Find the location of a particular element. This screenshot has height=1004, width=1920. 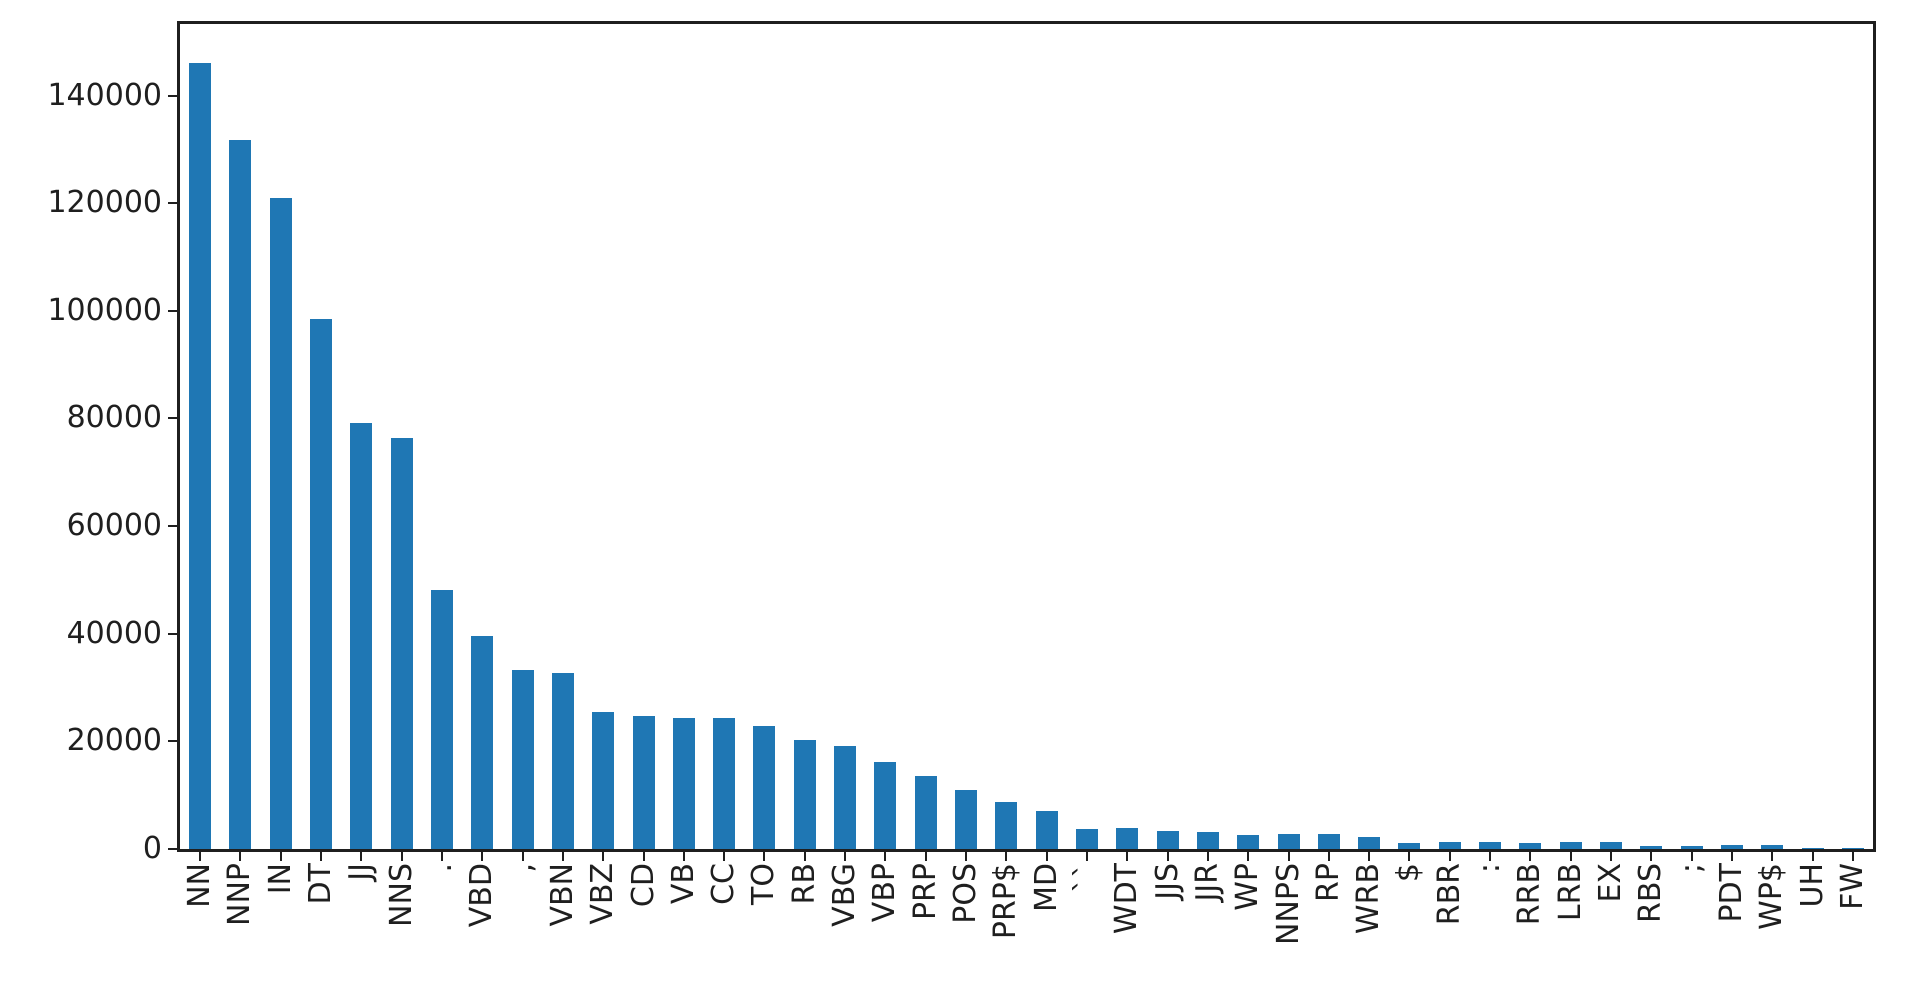

x-tick-label: $ is located at coordinates (1409, 873).